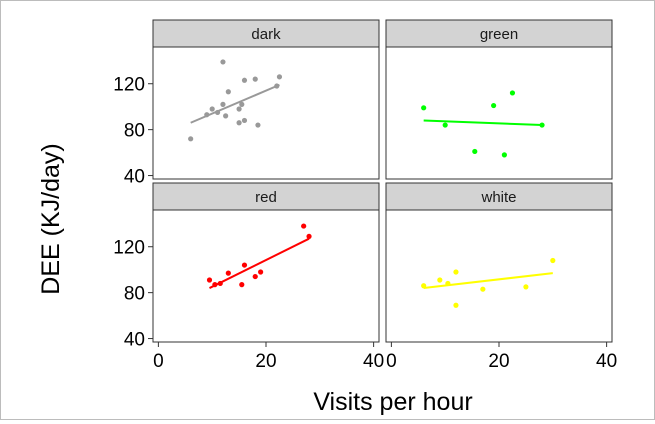 Image resolution: width=655 pixels, height=424 pixels. What do you see at coordinates (133, 213) in the screenshot?
I see `y-axes: 40 80 120 40 80 120` at bounding box center [133, 213].